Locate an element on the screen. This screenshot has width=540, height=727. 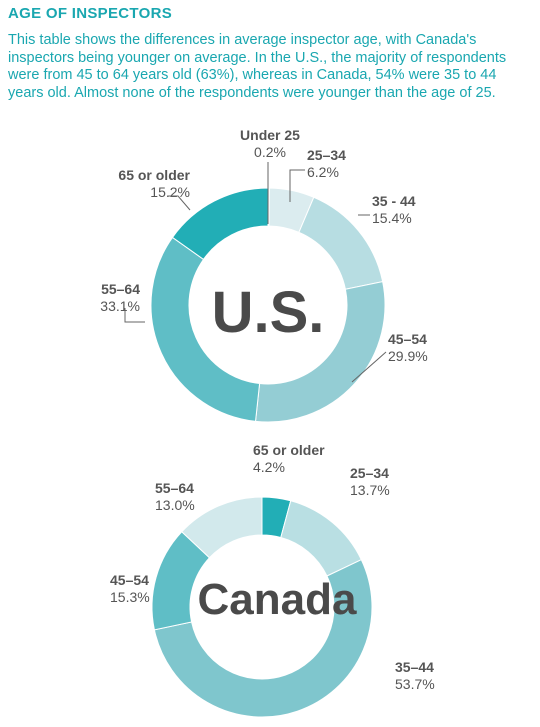
us-value-65-or-older: 15.2% is located at coordinates (170, 192).